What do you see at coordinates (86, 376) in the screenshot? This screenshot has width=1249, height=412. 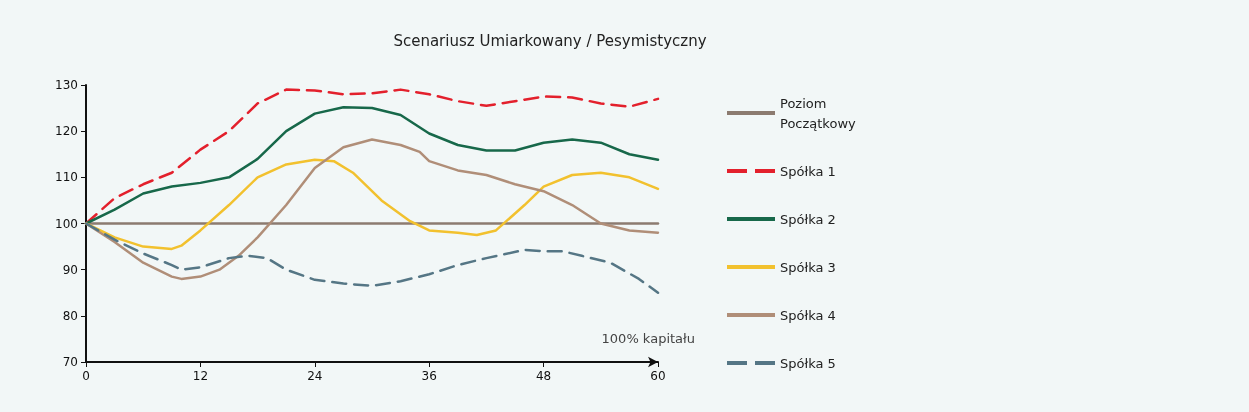 I see `x-tick-label: 0` at bounding box center [86, 376].